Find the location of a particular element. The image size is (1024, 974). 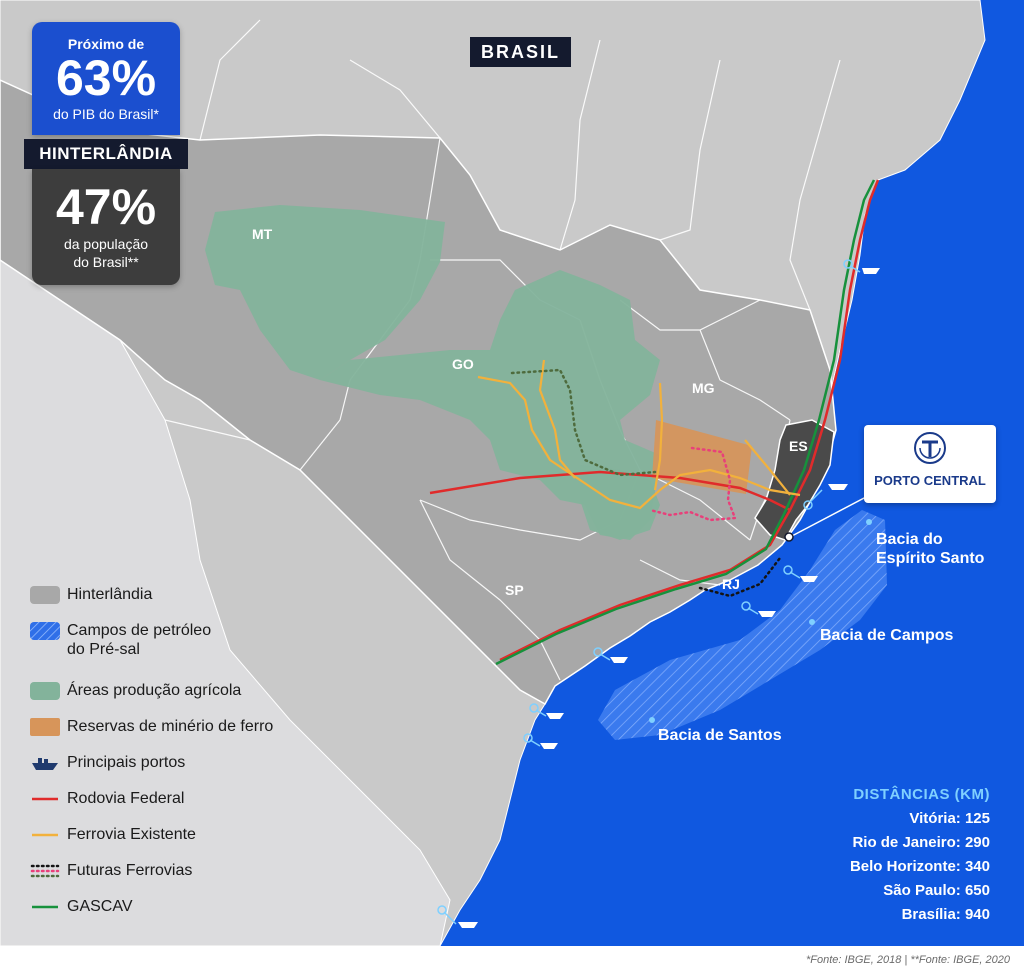

distance-km: 340 is located at coordinates (977, 866).